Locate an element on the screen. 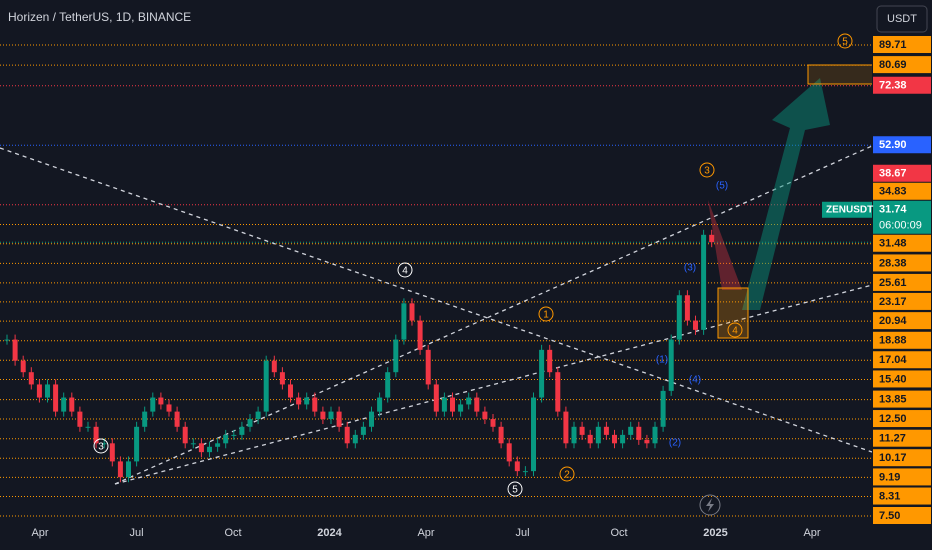  time-label: Oct is located at coordinates (618, 533).